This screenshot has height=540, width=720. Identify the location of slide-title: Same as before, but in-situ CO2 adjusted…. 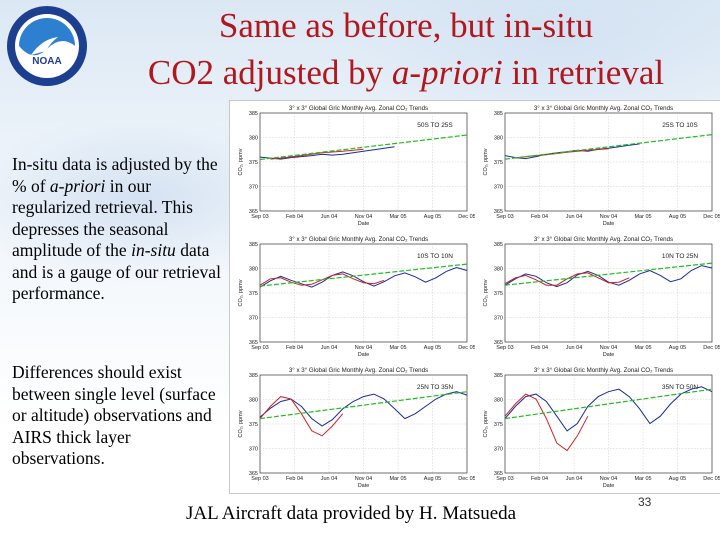
(406, 49).